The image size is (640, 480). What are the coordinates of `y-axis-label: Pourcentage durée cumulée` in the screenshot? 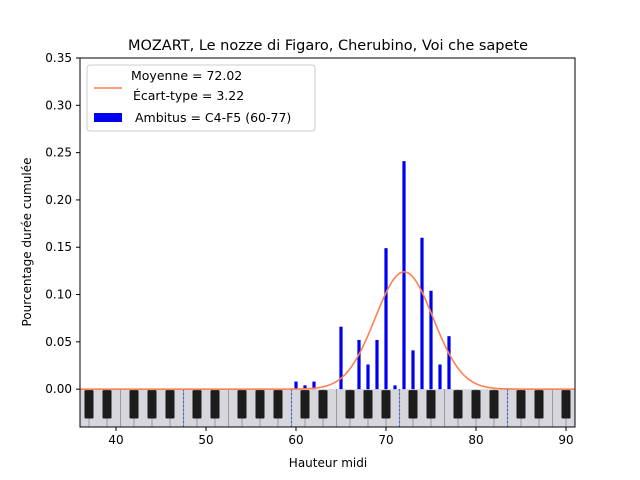 It's located at (27, 242).